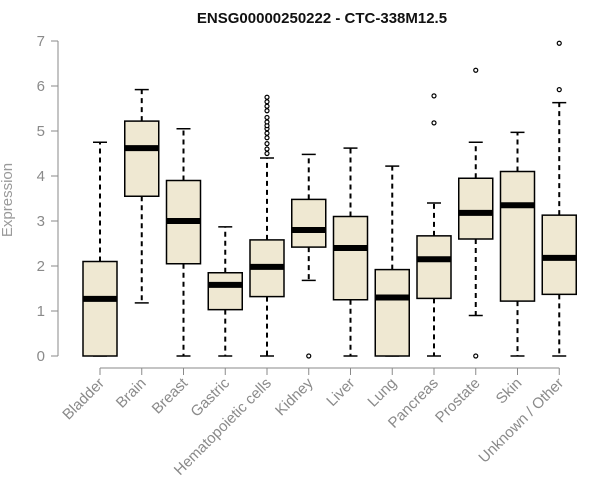  I want to click on x-tick-label: Breast, so click(170, 395).